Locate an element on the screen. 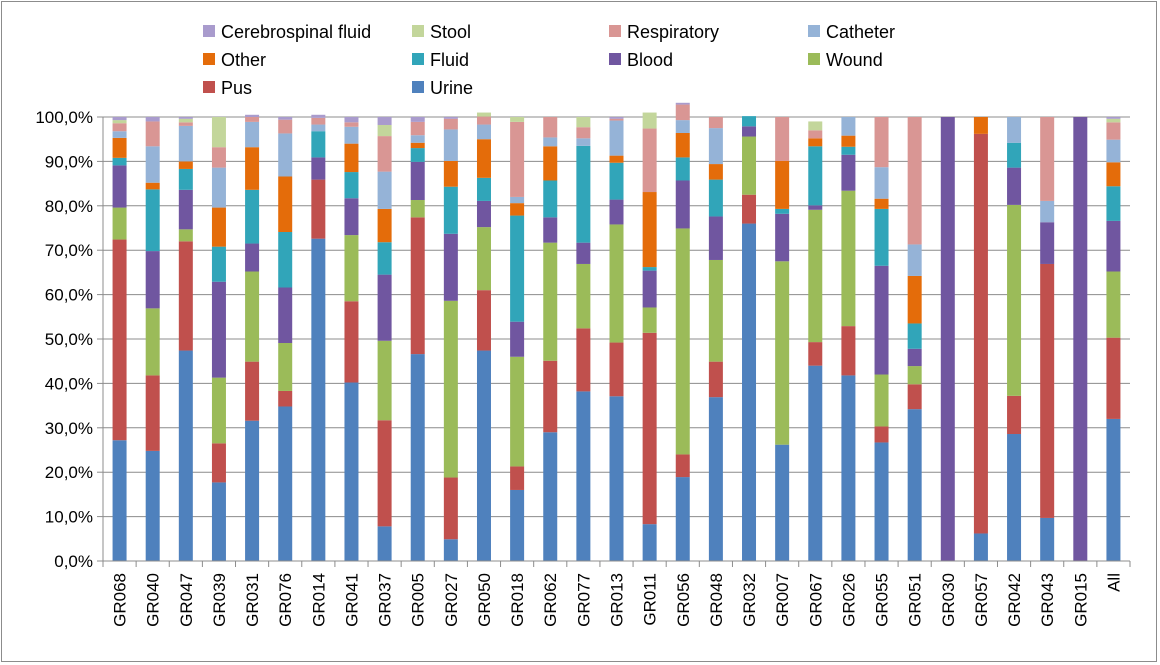  x-tick-label: GR007 is located at coordinates (782, 600).